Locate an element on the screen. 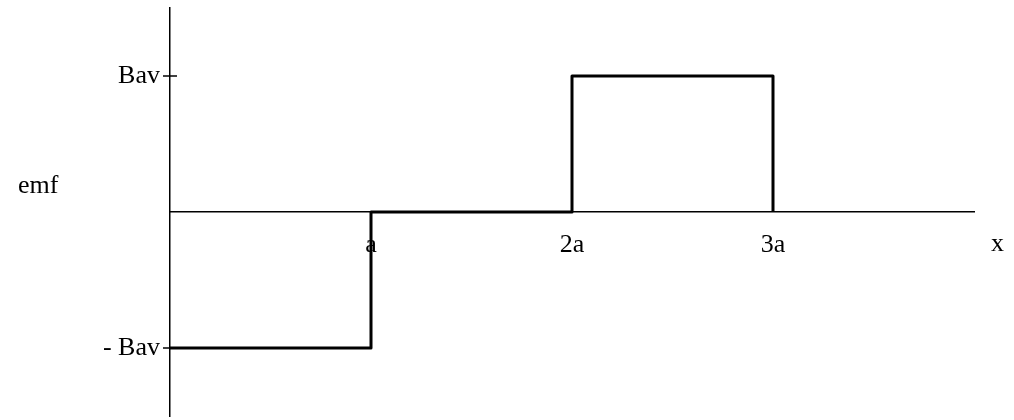  y-axis-title: emf is located at coordinates (38, 184).